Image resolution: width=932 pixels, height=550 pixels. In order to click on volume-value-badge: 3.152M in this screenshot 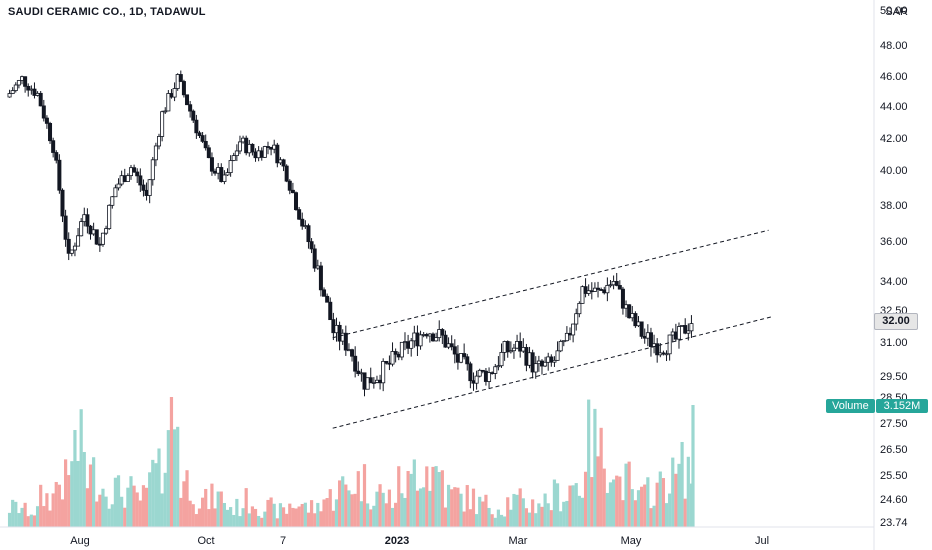, I will do `click(902, 406)`.